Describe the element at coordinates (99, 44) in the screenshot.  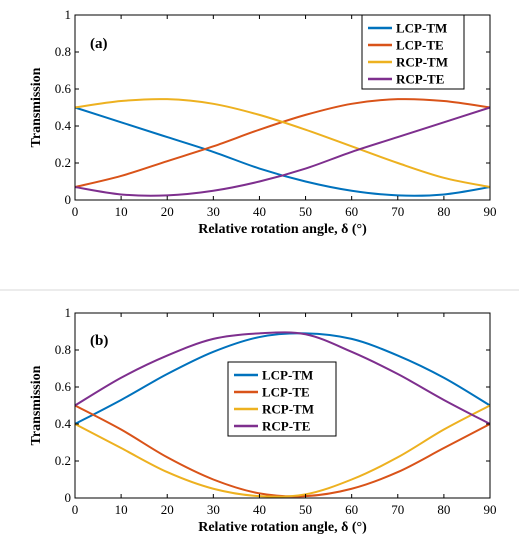
I see `panel-label: (a)` at that location.